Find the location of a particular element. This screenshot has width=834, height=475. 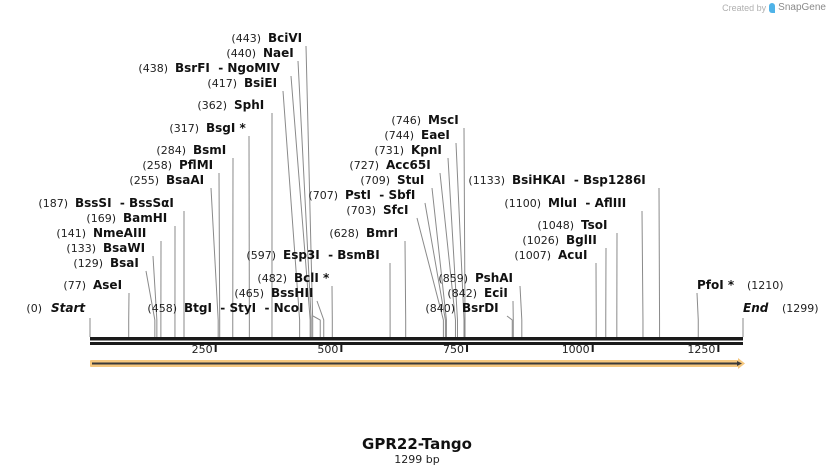

enzyme-name: BssSI - BssSαI is located at coordinates (124, 203).